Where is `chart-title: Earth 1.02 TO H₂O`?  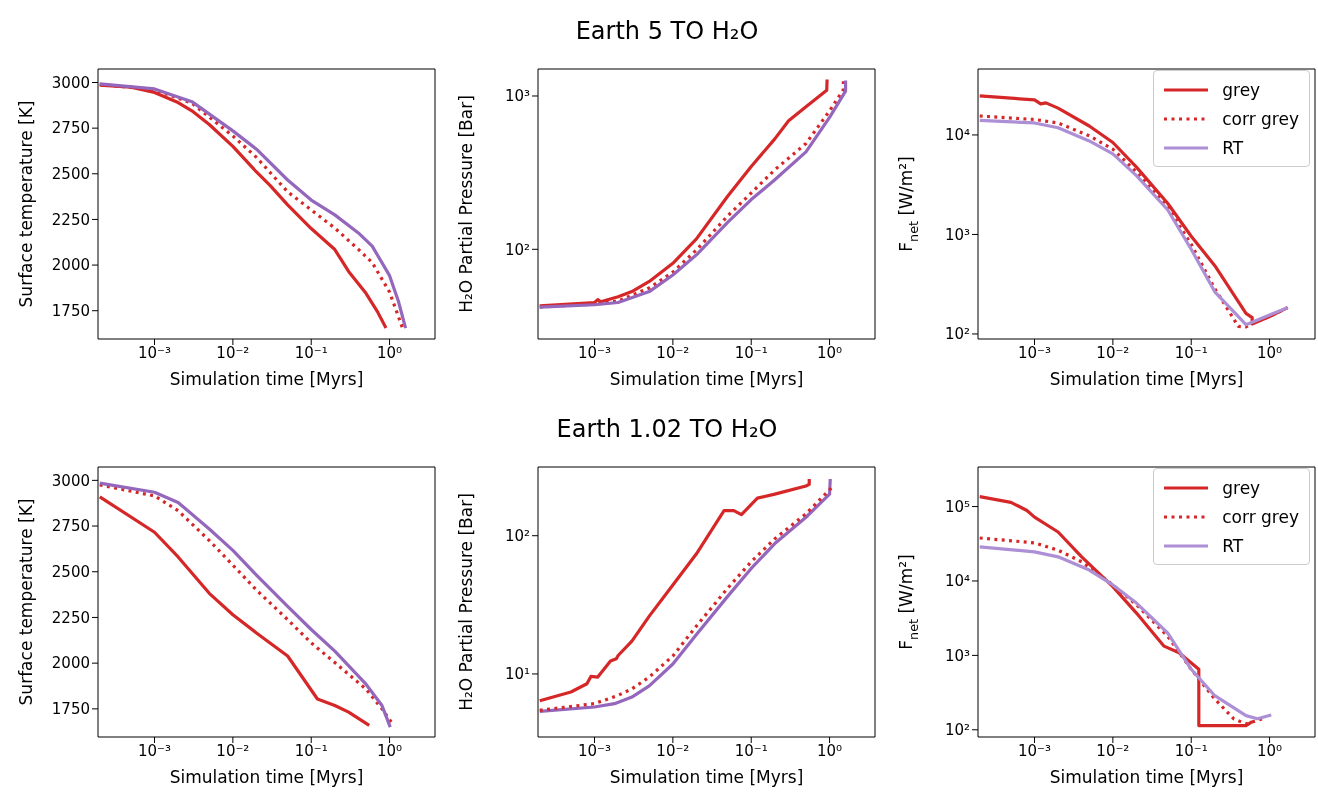
chart-title: Earth 1.02 TO H₂O is located at coordinates (667, 429).